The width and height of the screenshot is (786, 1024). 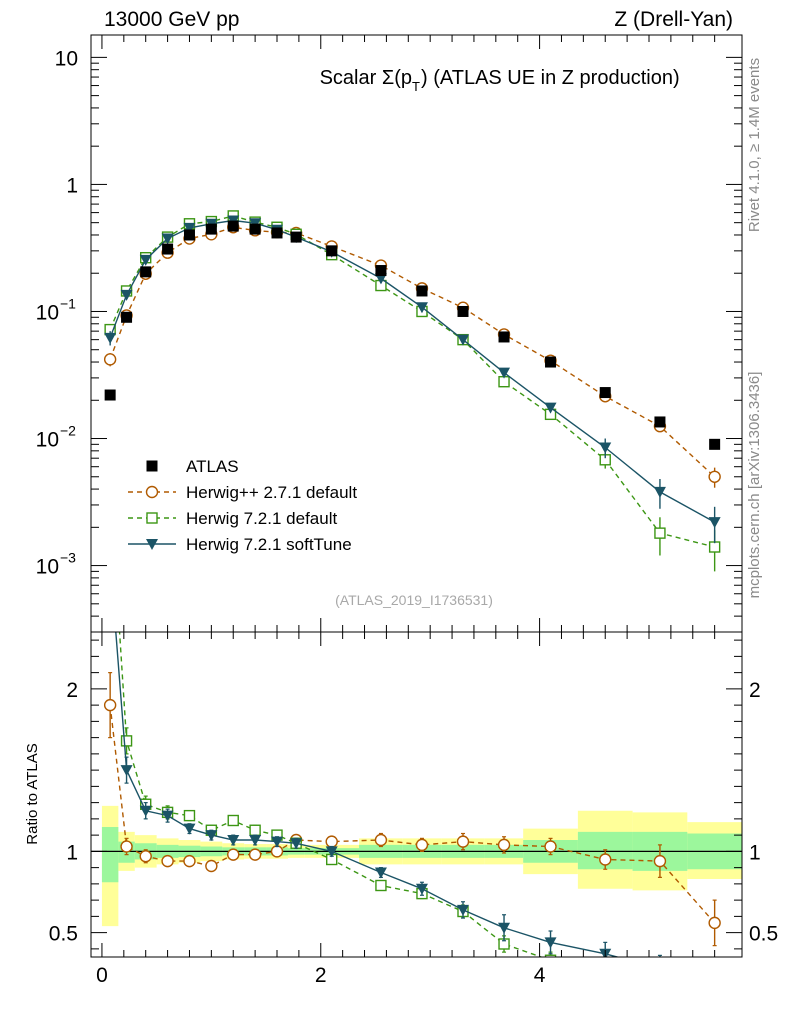 I want to click on ratio-x-tick-label: 0, so click(x=102, y=975).